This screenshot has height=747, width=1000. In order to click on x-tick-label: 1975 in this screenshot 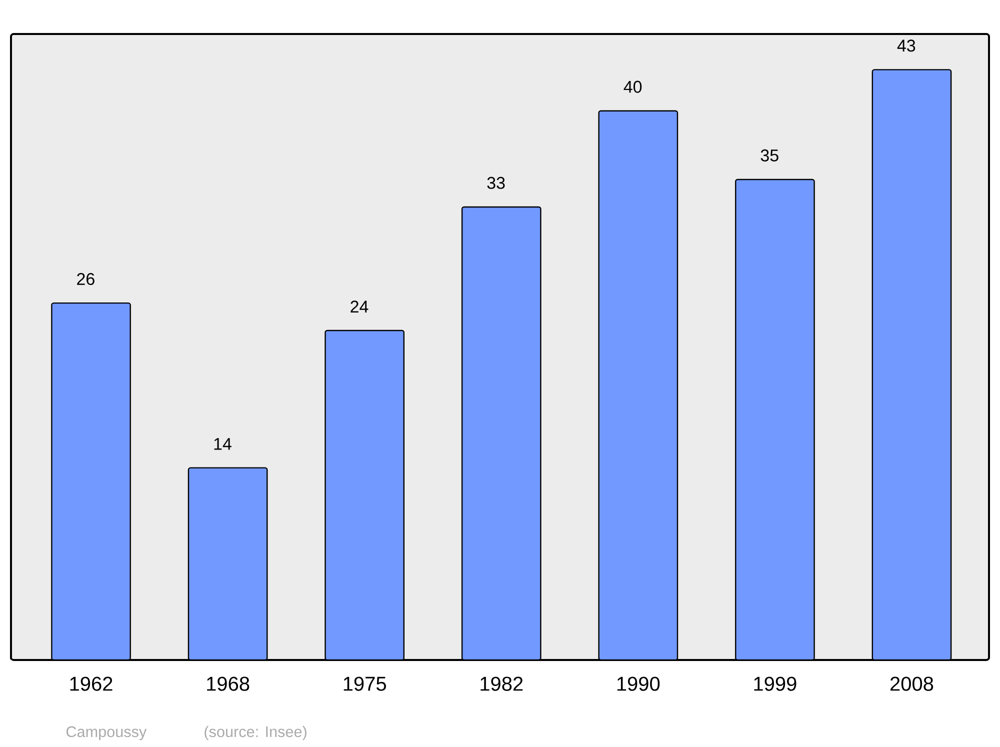, I will do `click(365, 683)`.